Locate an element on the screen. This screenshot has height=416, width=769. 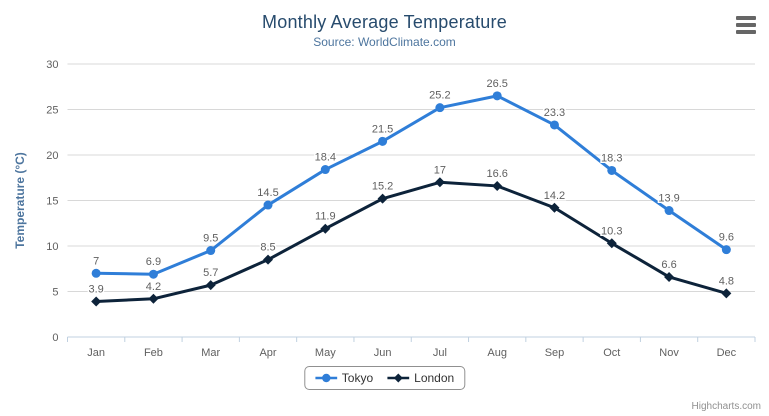
legend: Tokyo London is located at coordinates (384, 378).